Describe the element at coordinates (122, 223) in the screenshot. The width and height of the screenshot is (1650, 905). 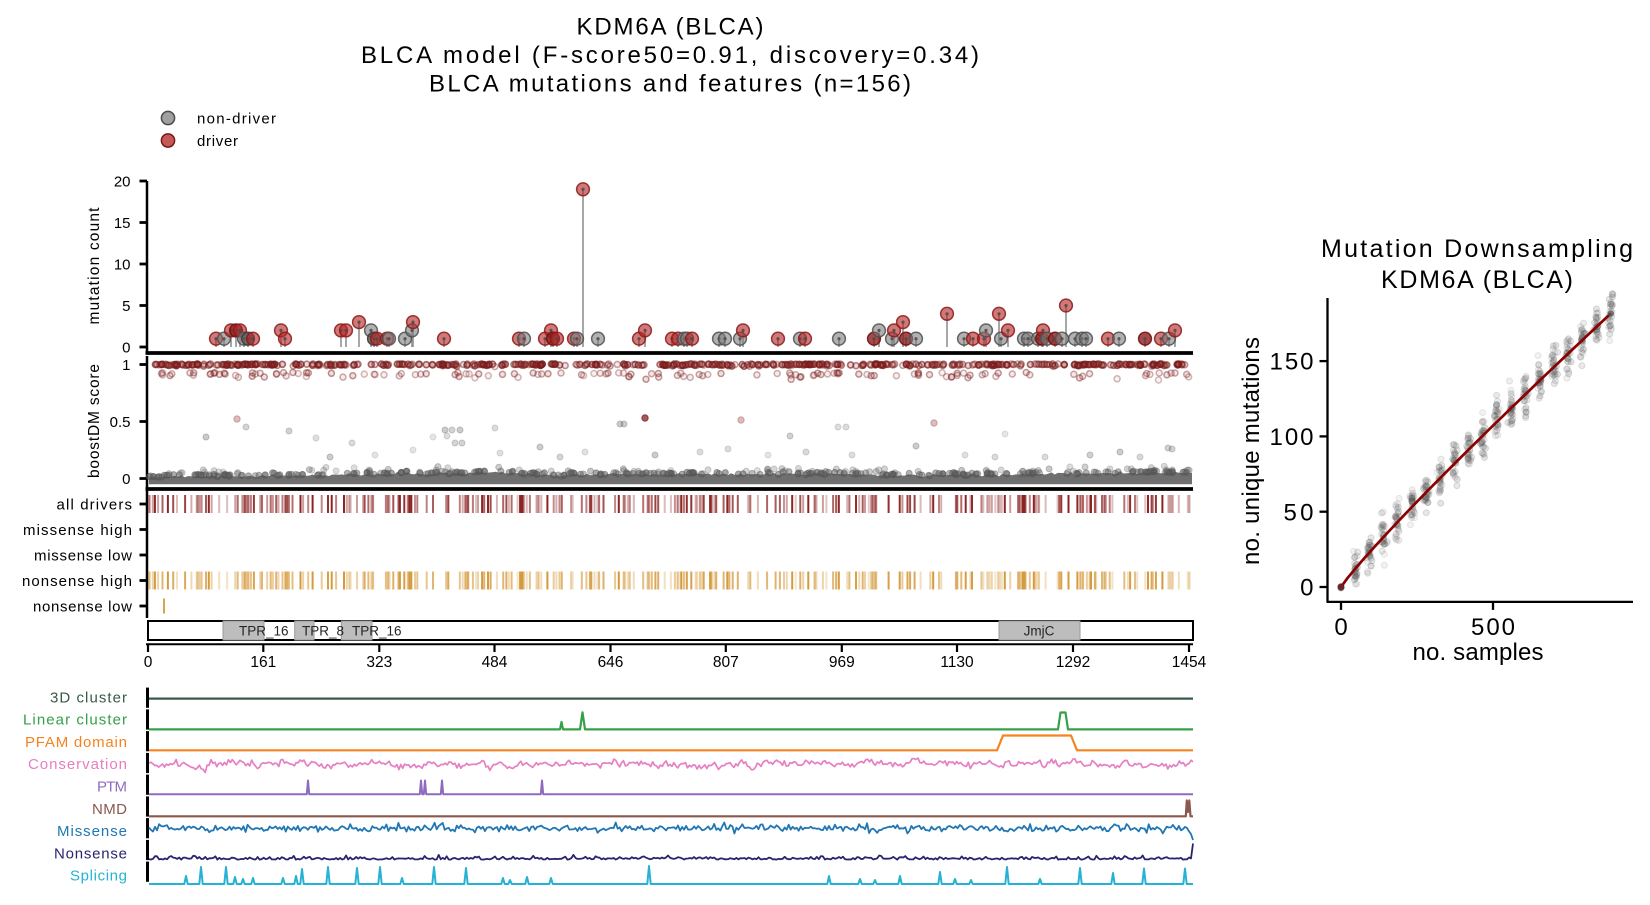
I see `svg-text: 15` at that location.